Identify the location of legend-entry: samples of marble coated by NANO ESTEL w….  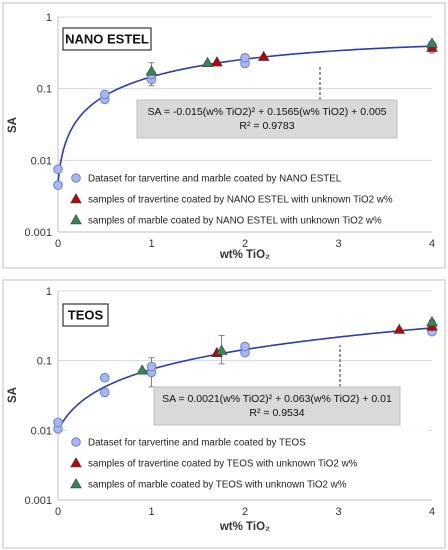
(235, 221).